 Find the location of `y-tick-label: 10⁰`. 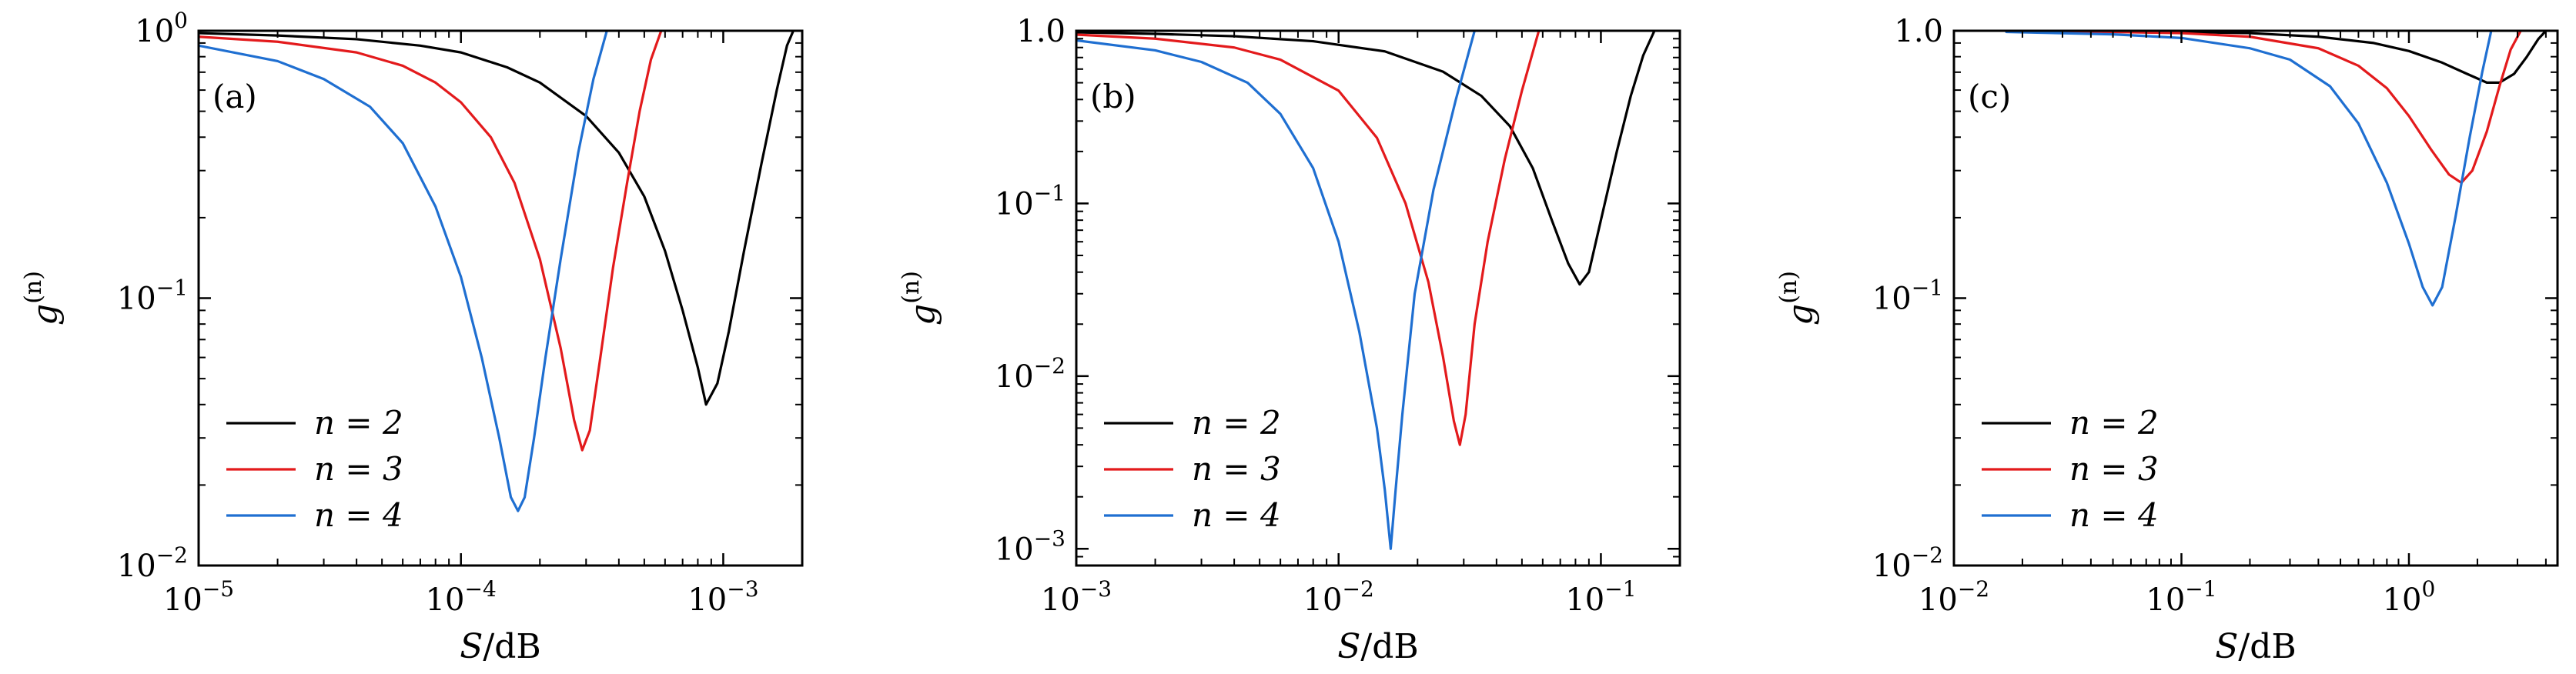

y-tick-label: 10⁰ is located at coordinates (162, 28).